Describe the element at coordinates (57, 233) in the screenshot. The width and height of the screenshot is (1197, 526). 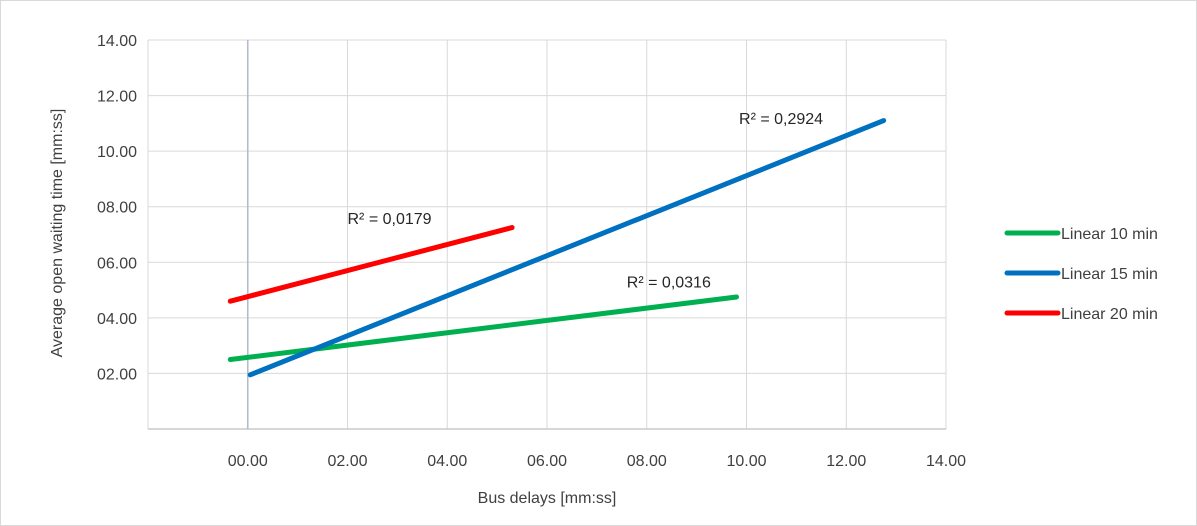
I see `y-axis-title: Average open waiting time [mm:ss]` at that location.